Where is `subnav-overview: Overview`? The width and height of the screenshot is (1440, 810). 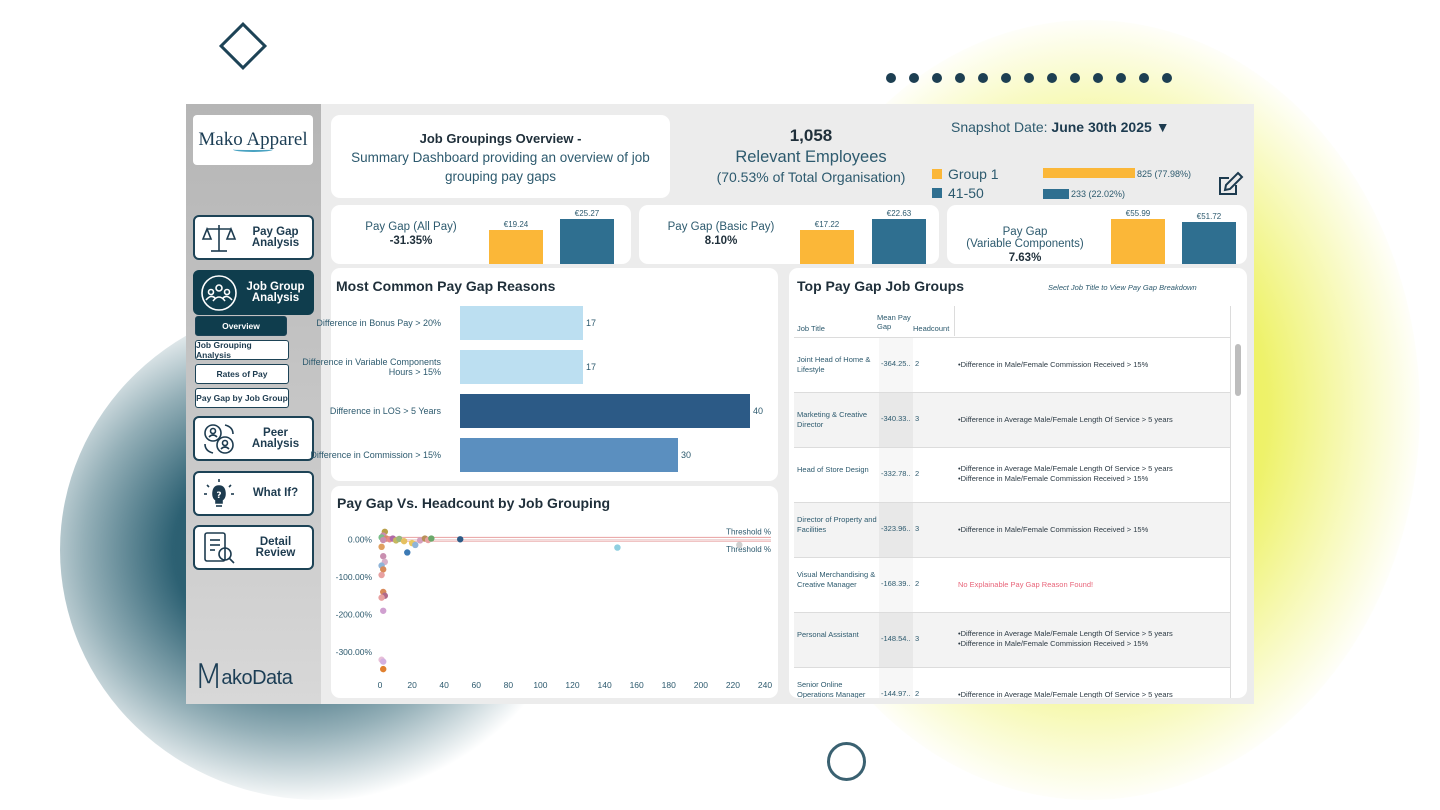
subnav-overview: Overview is located at coordinates (241, 326).